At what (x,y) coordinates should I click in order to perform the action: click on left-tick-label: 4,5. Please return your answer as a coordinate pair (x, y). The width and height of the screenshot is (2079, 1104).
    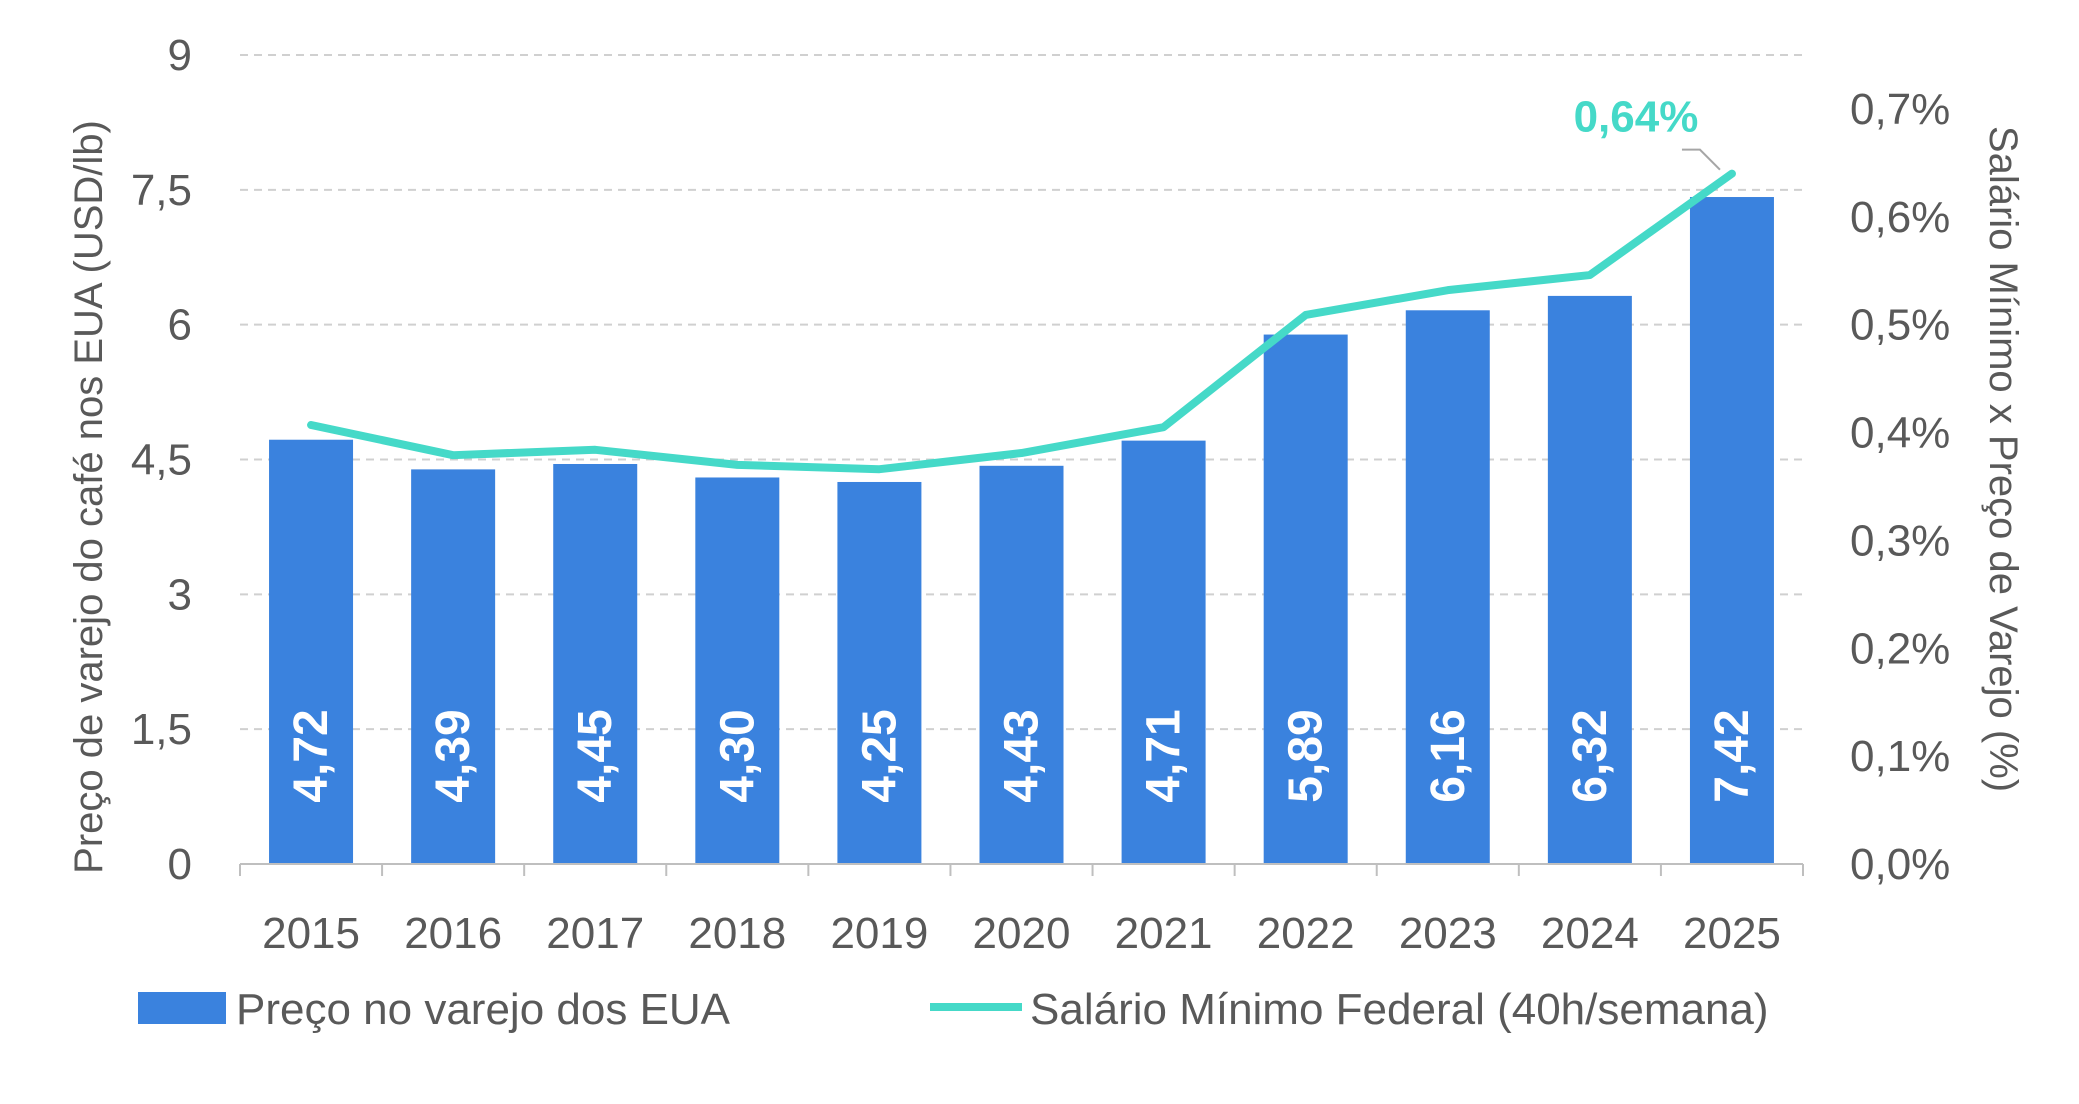
    Looking at the image, I should click on (161, 460).